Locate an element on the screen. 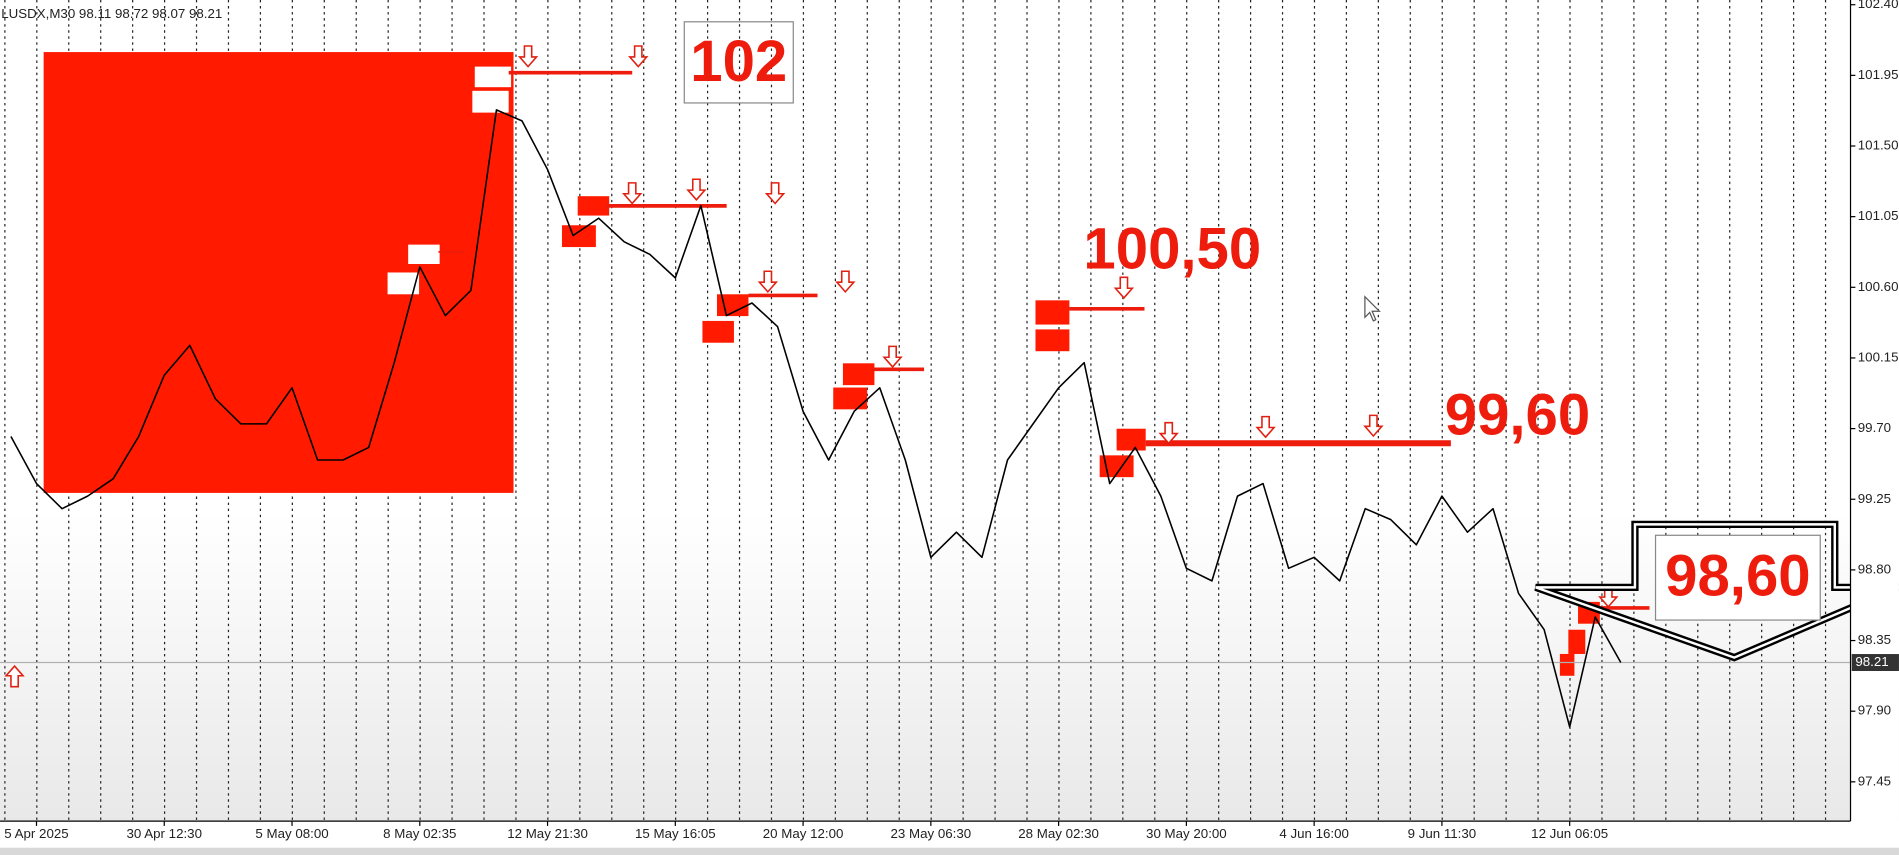 The height and width of the screenshot is (855, 1899). x-tick-label: 5 Apr 2025 is located at coordinates (36, 833).